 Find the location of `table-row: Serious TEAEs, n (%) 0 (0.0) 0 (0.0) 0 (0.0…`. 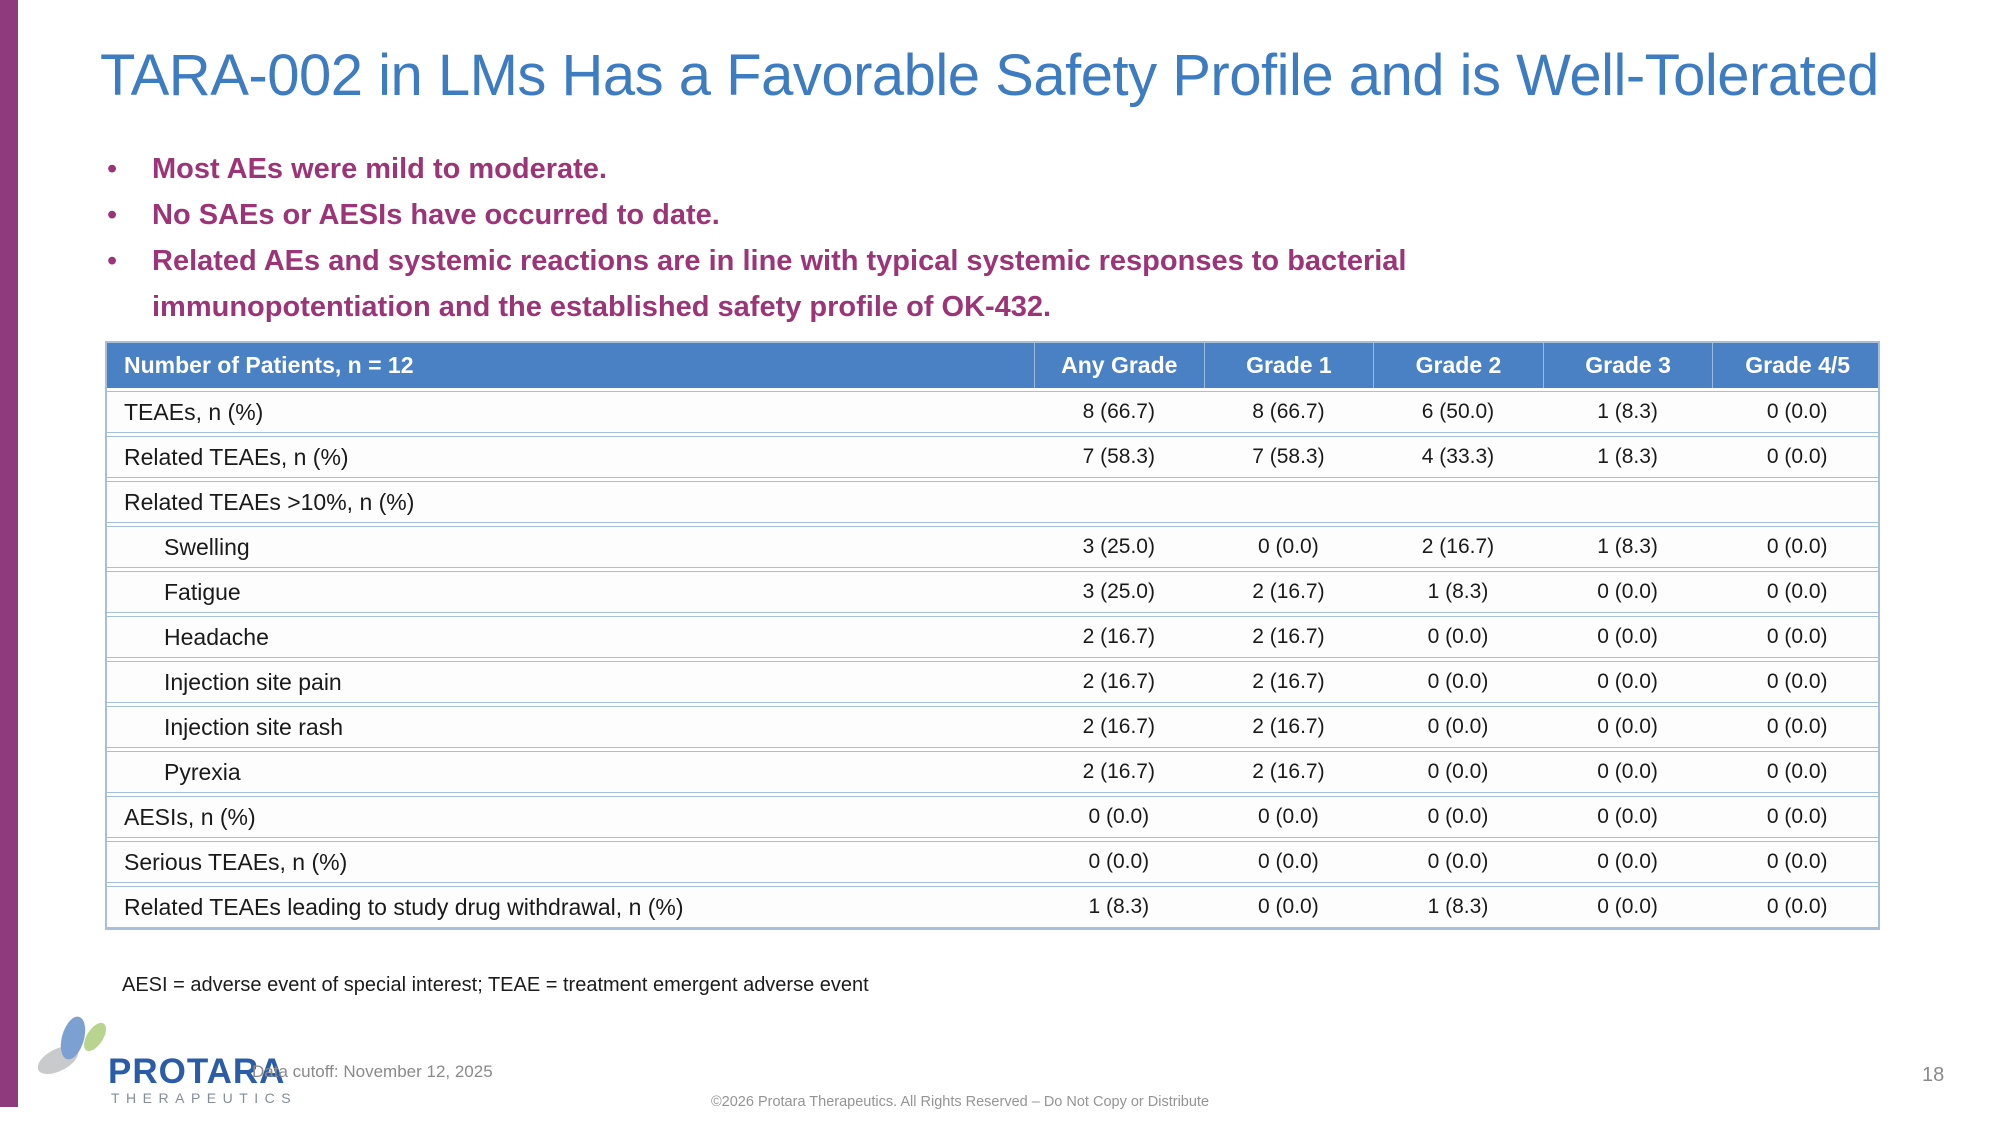

table-row: Serious TEAEs, n (%) 0 (0.0) 0 (0.0) 0 (0.0… is located at coordinates (992, 862).